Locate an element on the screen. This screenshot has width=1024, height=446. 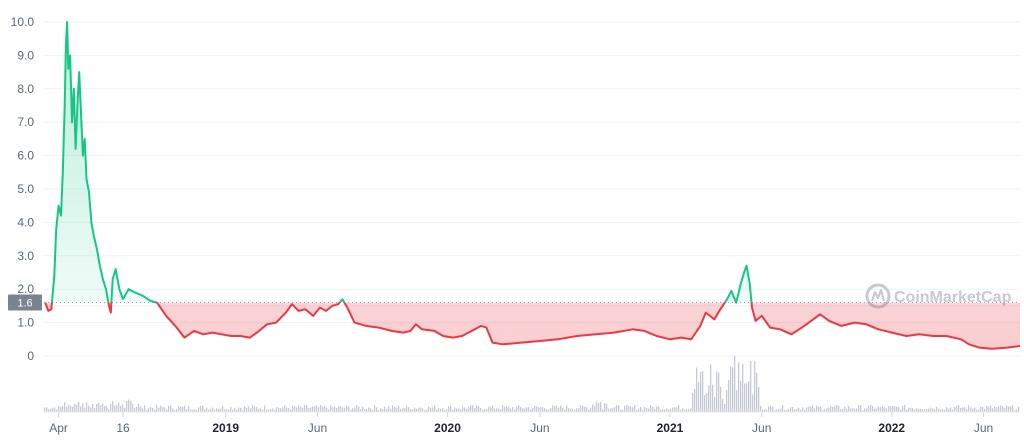
x-tick-label: Apr is located at coordinates (58, 428).